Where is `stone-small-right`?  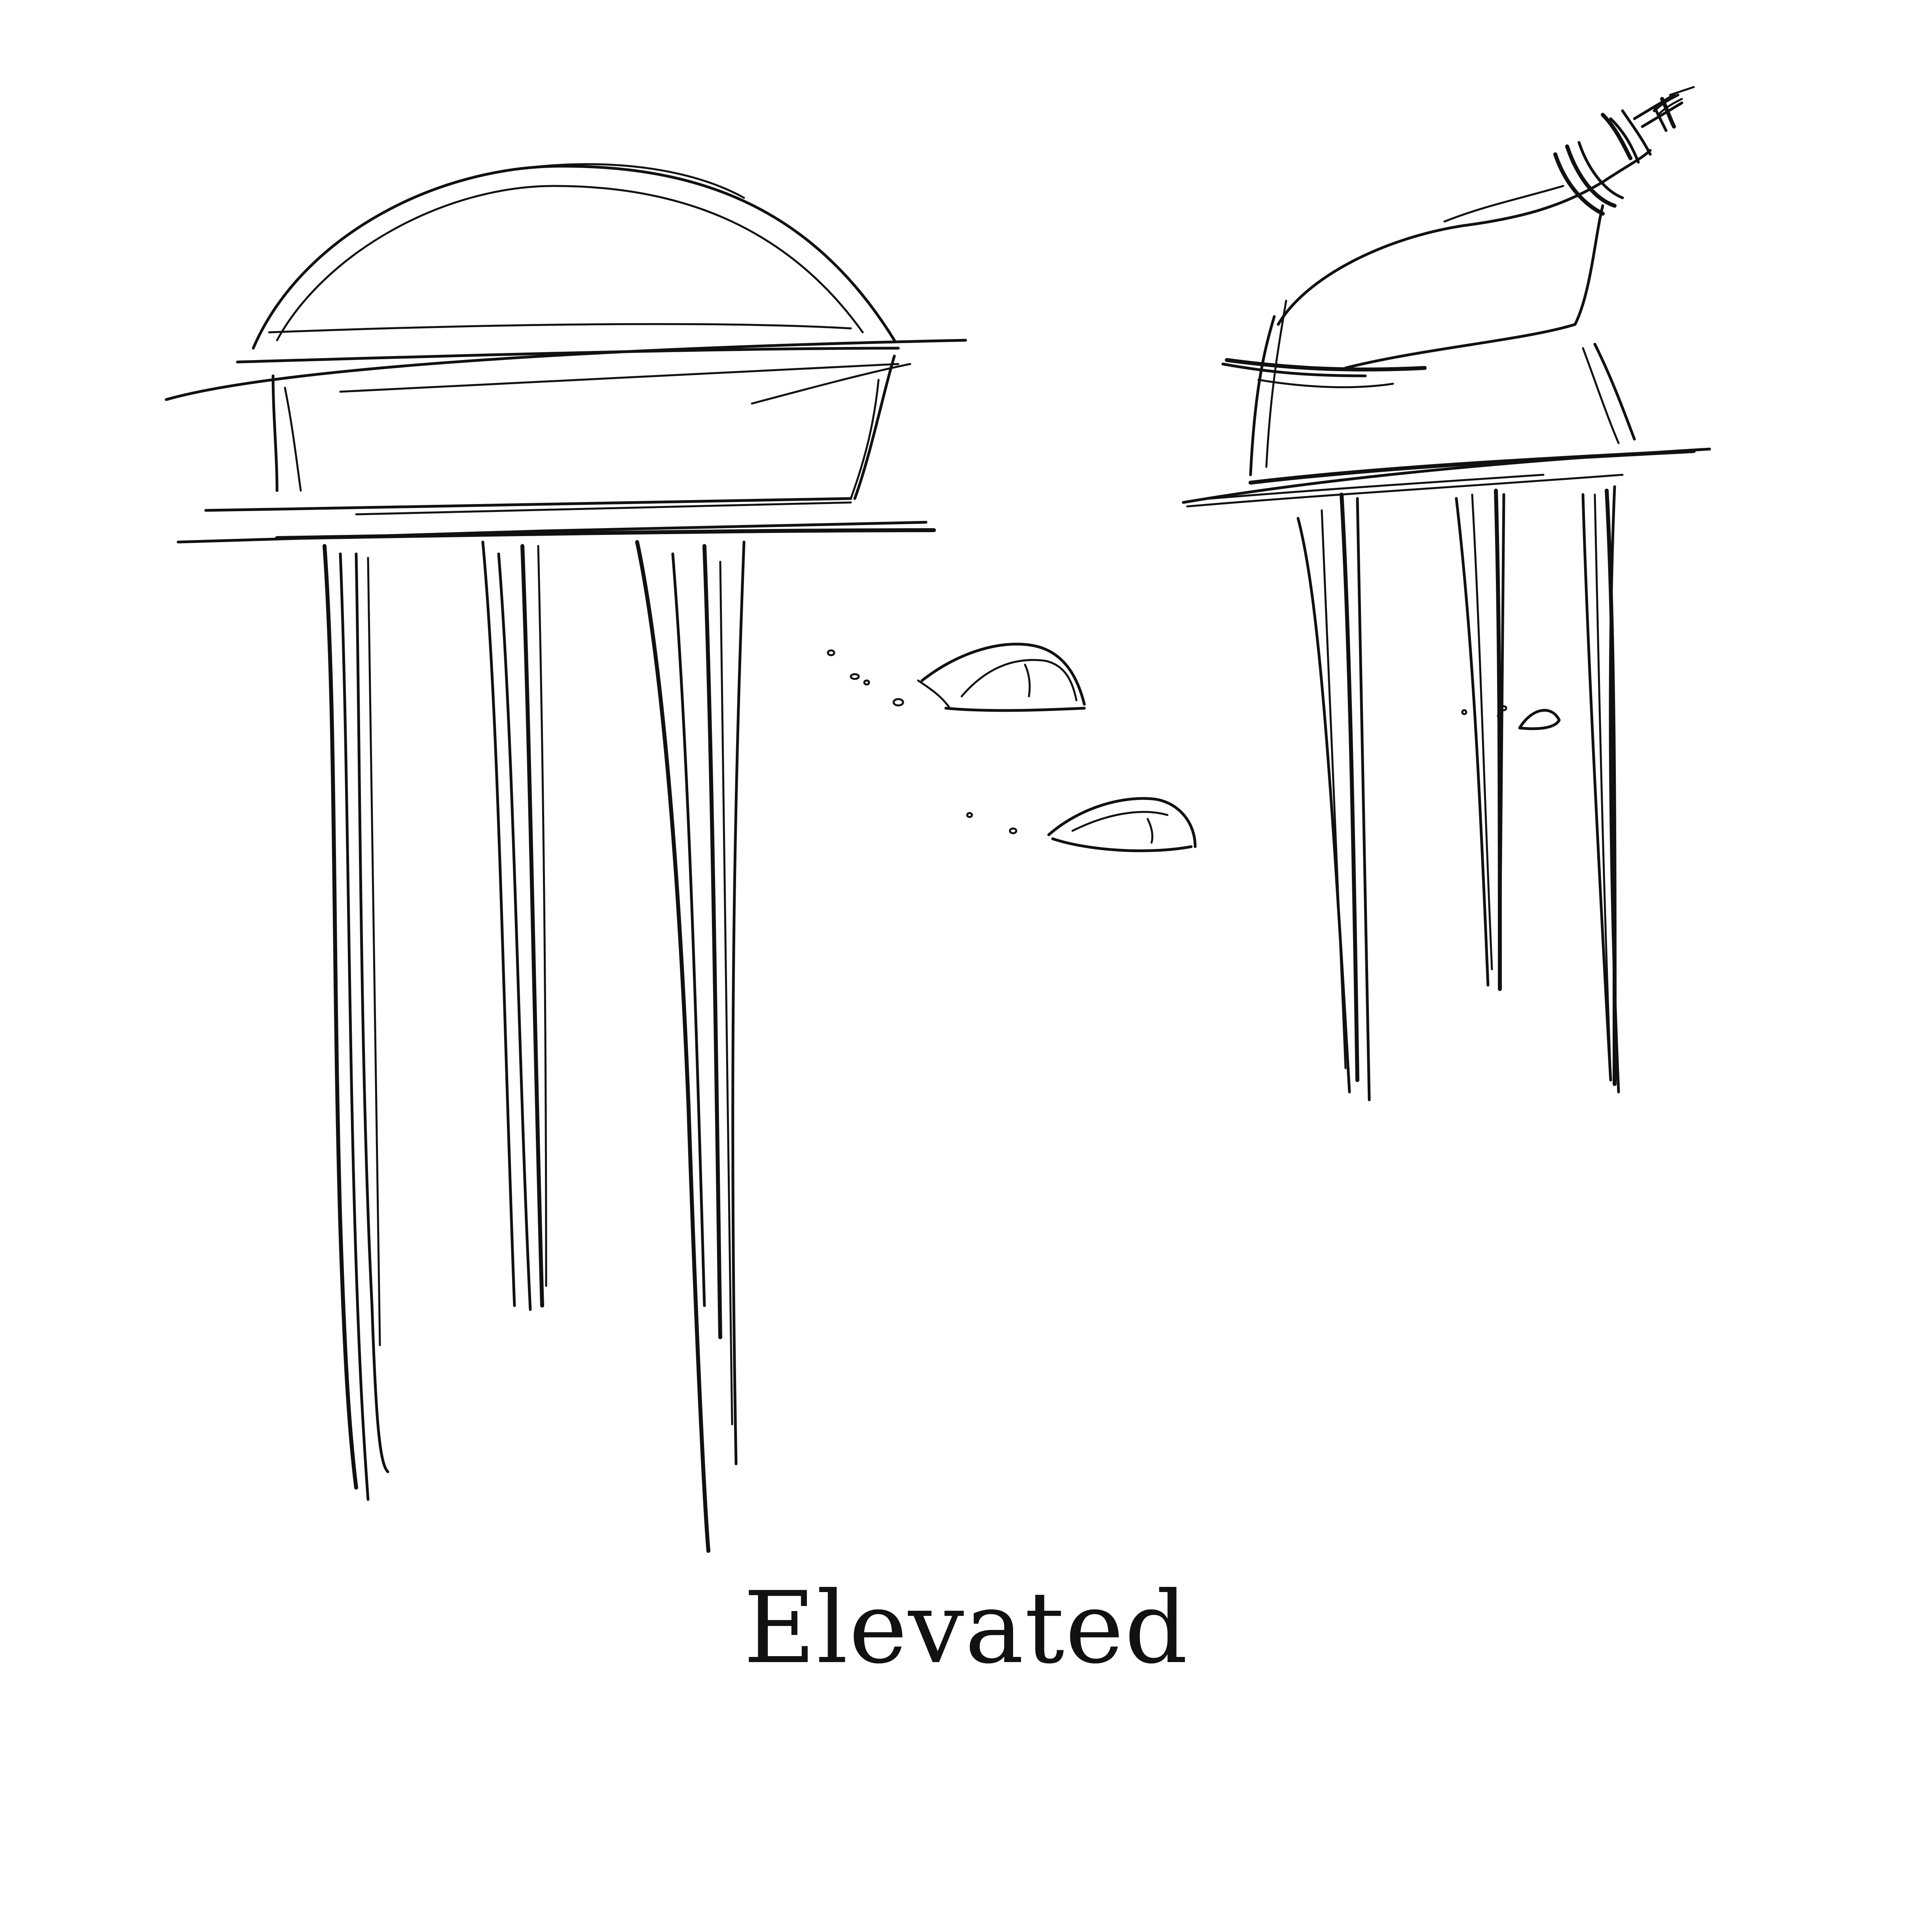
stone-small-right is located at coordinates (1539, 719).